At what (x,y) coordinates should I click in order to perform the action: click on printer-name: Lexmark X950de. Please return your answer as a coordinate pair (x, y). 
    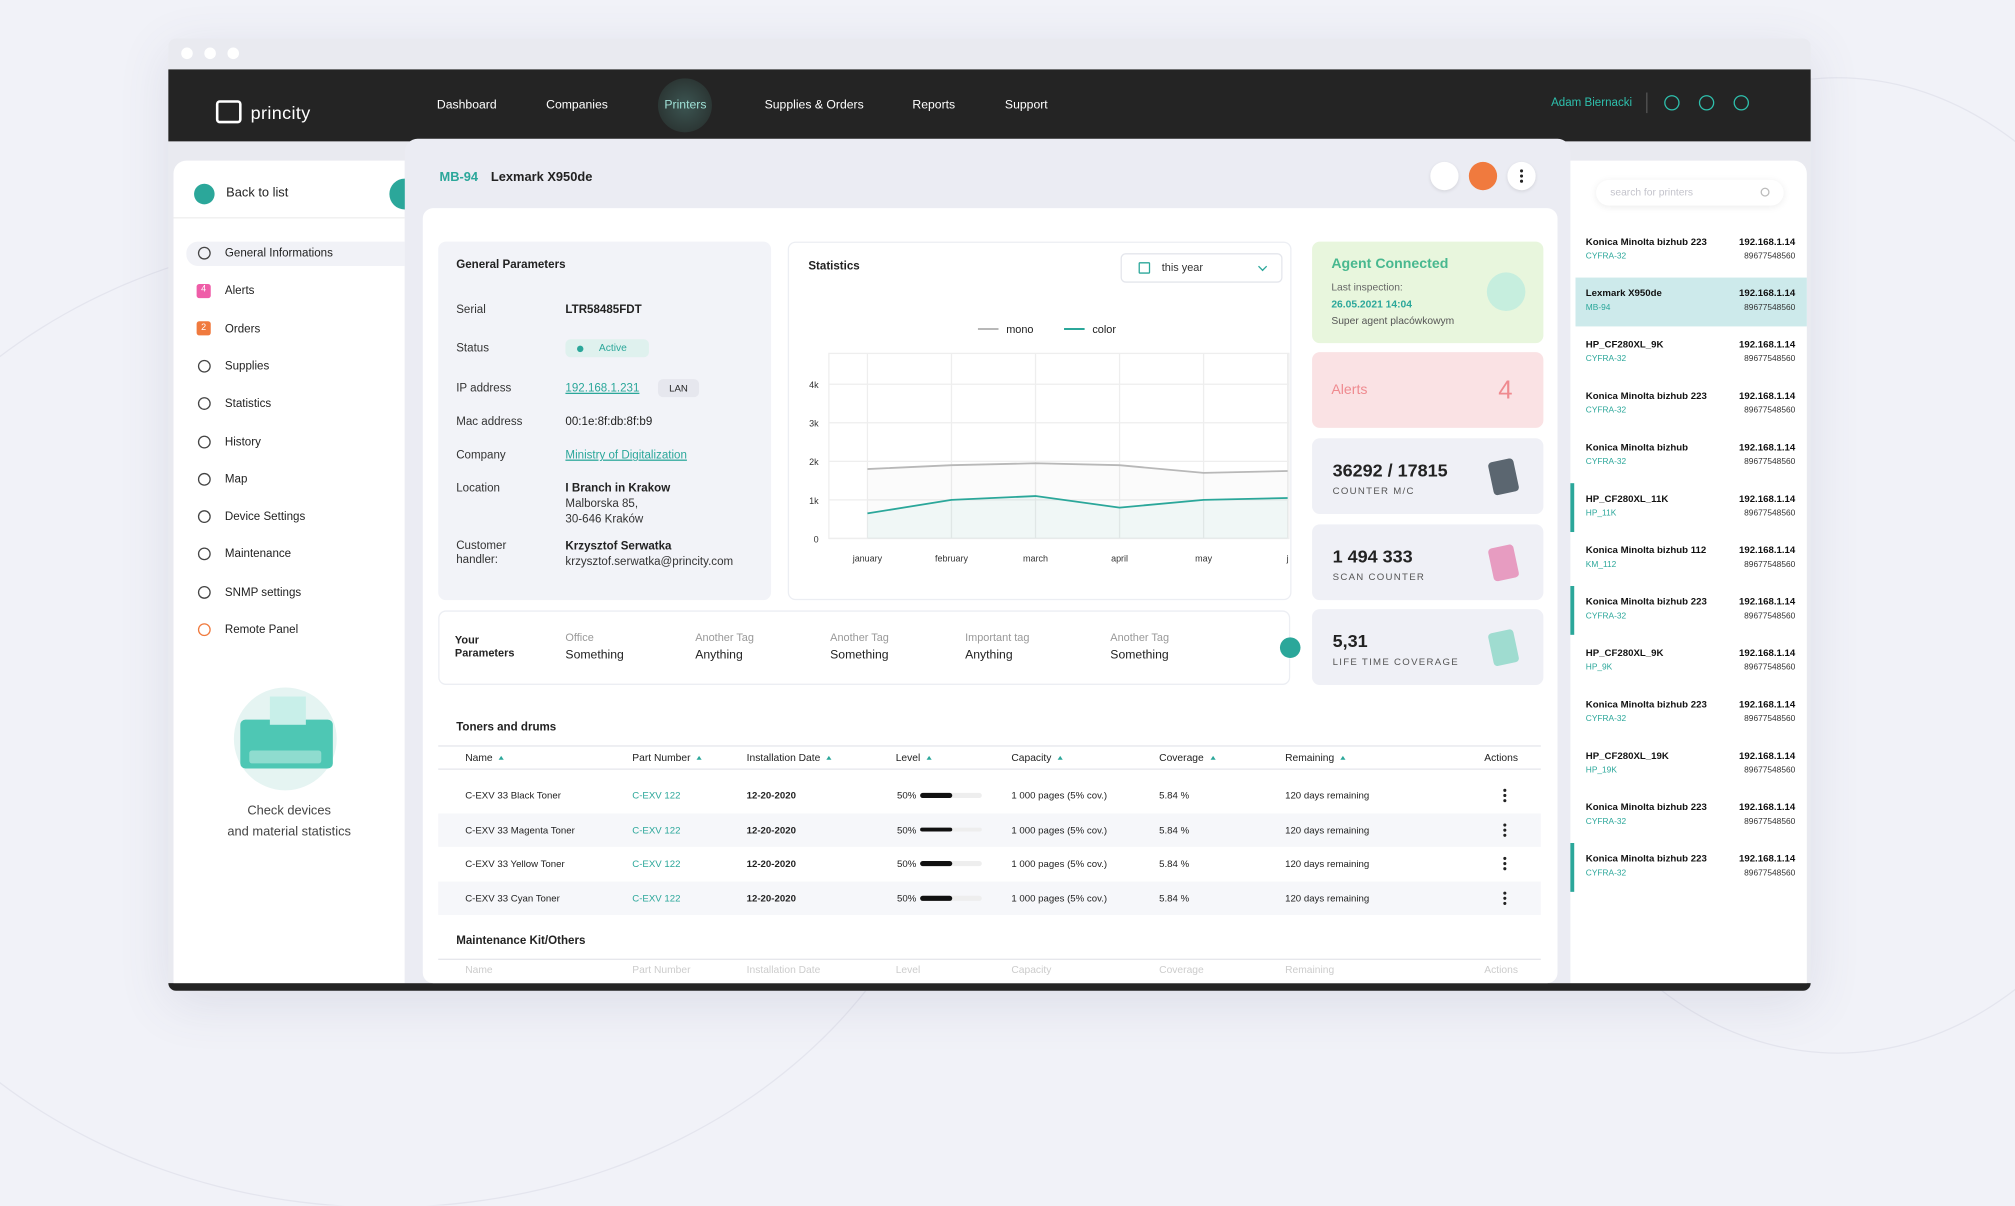
    Looking at the image, I should click on (1623, 293).